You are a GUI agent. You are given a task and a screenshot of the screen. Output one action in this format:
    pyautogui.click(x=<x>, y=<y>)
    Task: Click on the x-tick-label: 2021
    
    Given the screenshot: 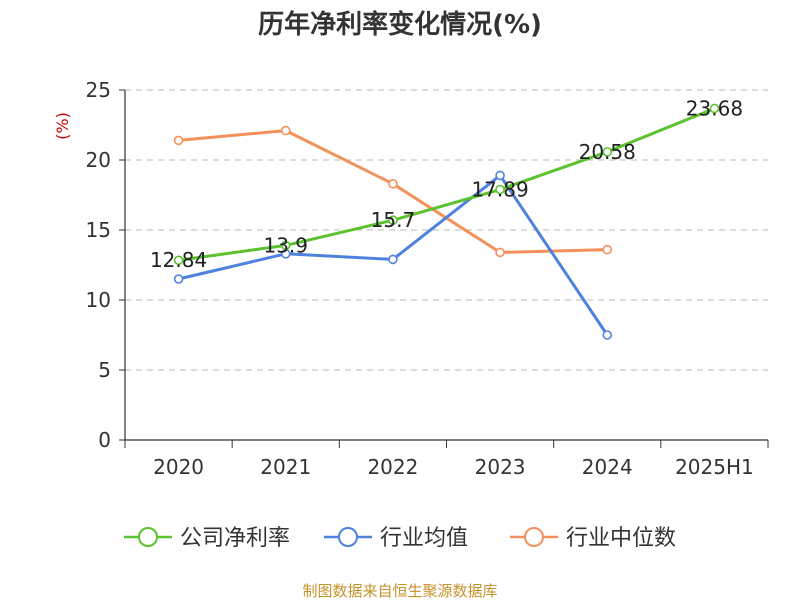 What is the action you would take?
    pyautogui.click(x=285, y=467)
    